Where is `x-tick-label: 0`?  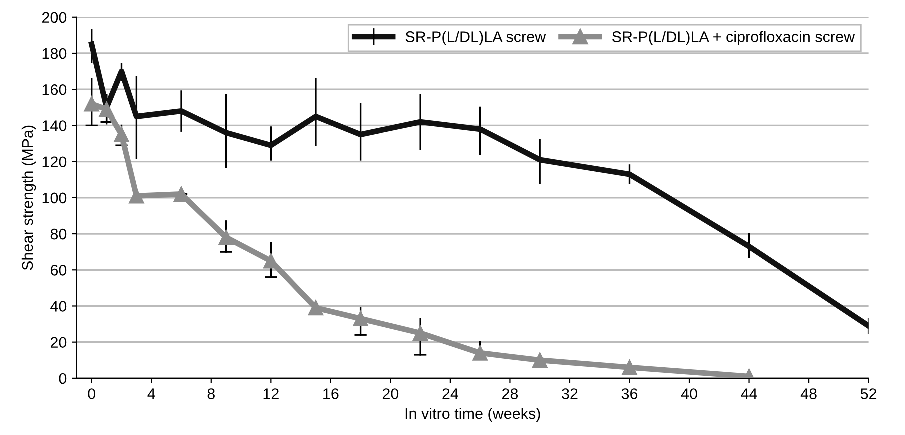 x-tick-label: 0 is located at coordinates (92, 394).